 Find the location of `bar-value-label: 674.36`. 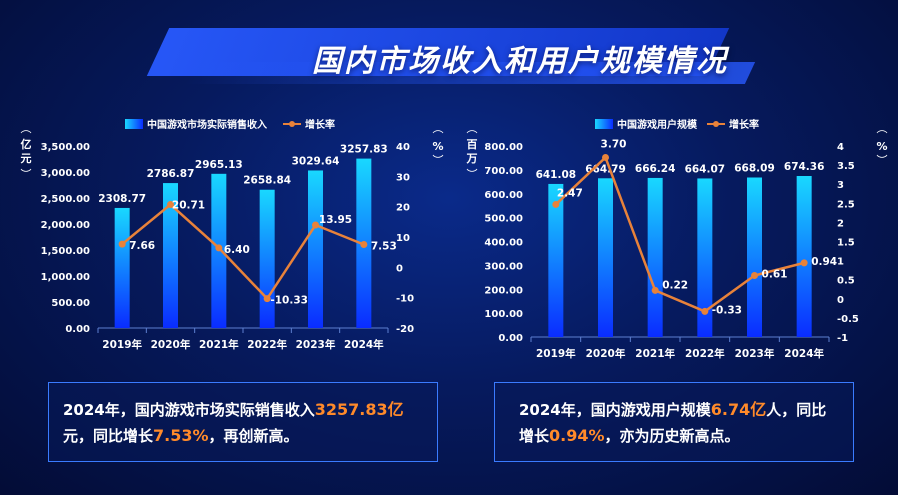

bar-value-label: 674.36 is located at coordinates (804, 167).